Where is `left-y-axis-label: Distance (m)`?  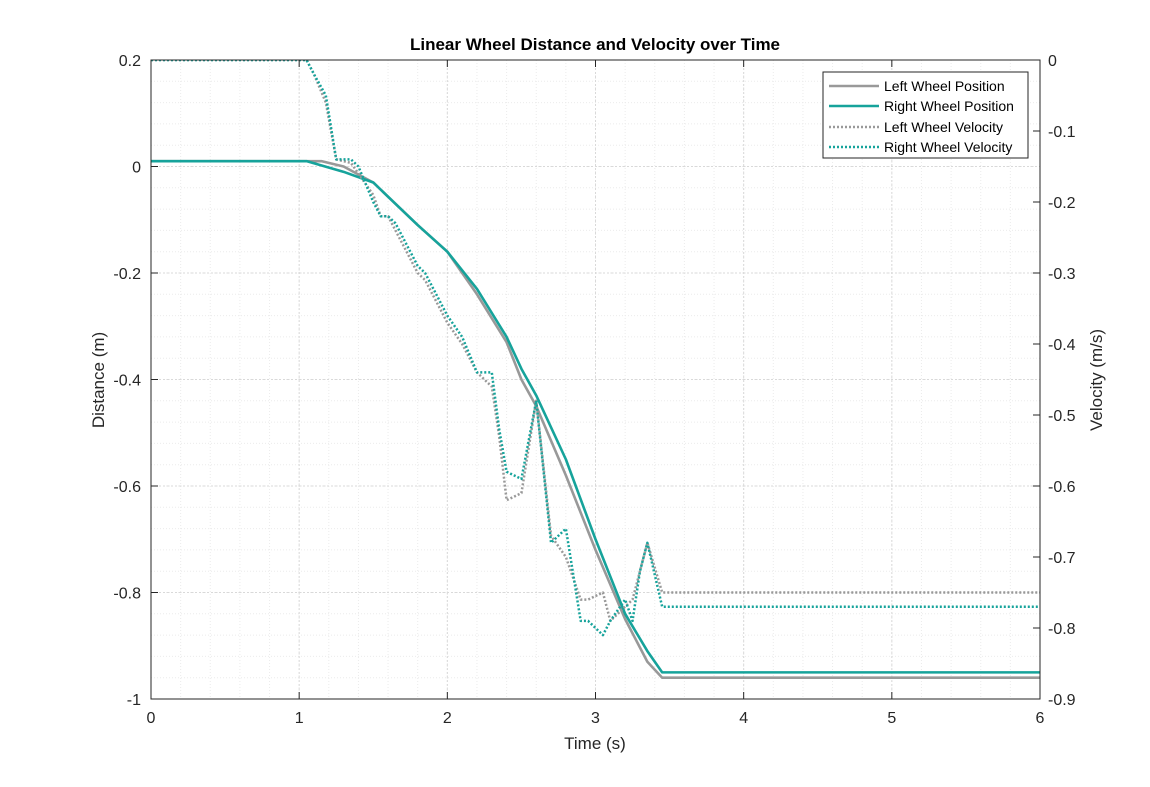
left-y-axis-label: Distance (m) is located at coordinates (98, 380).